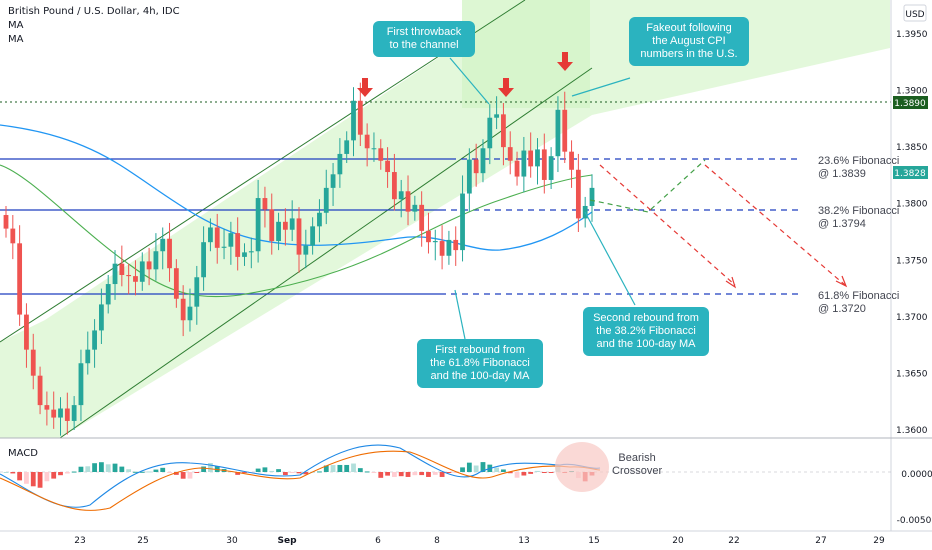 The height and width of the screenshot is (550, 932). Describe the element at coordinates (480, 376) in the screenshot. I see `callout-line: and the 100-day MA` at that location.